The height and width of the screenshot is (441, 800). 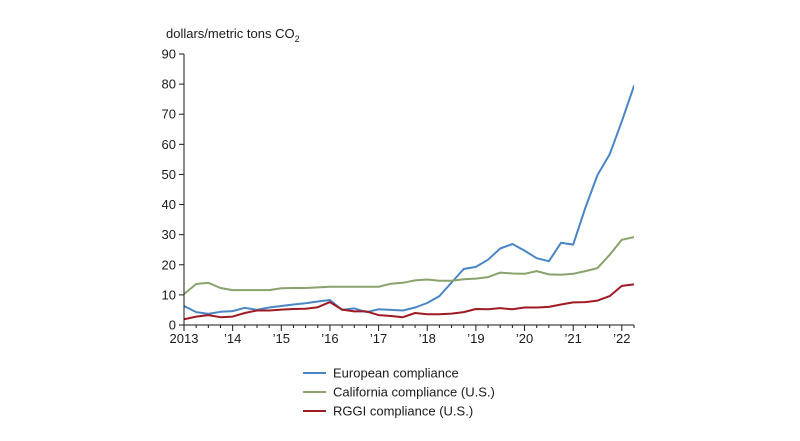 I want to click on y-axis-unit-label: dollars/metric tons CO2, so click(x=233, y=35).